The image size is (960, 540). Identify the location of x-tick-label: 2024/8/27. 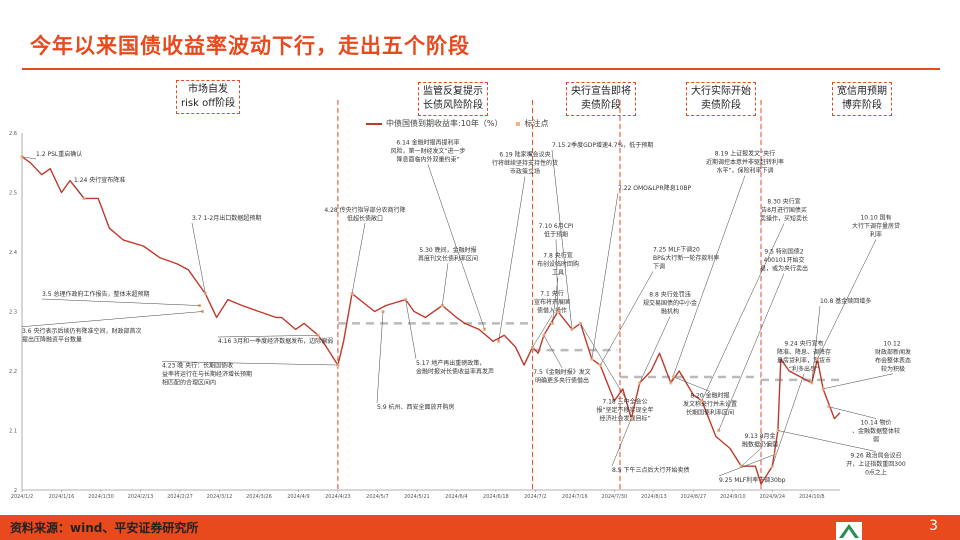
(694, 497).